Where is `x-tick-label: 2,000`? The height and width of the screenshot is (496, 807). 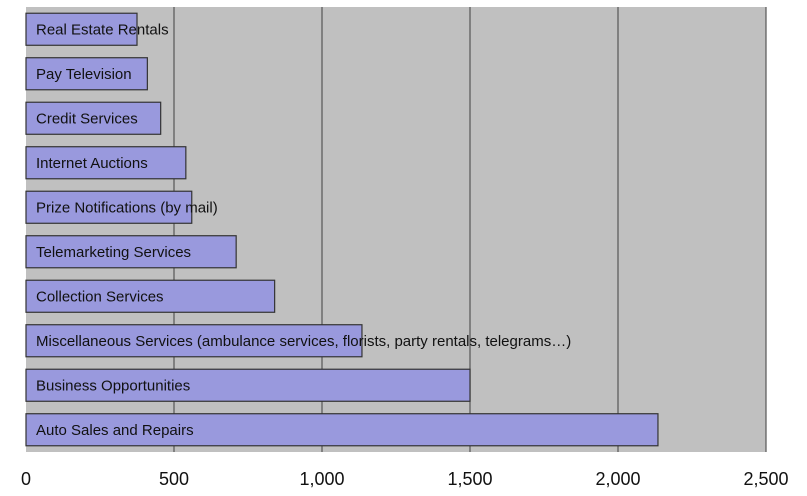 x-tick-label: 2,000 is located at coordinates (617, 479).